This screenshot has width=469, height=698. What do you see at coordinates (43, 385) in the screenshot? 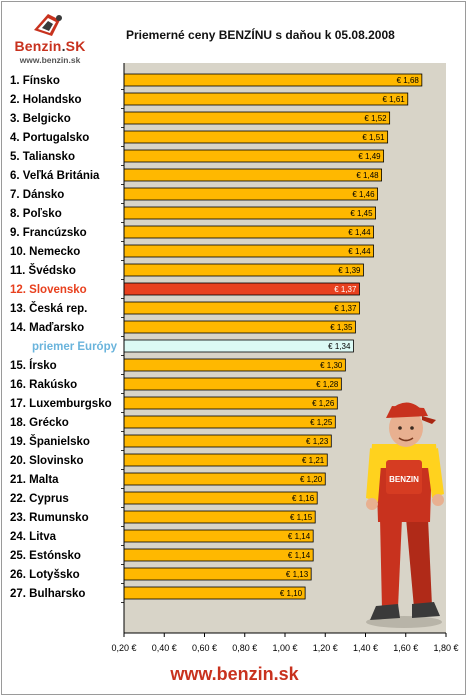
I see `category-label: 16. Rakúsko` at bounding box center [43, 385].